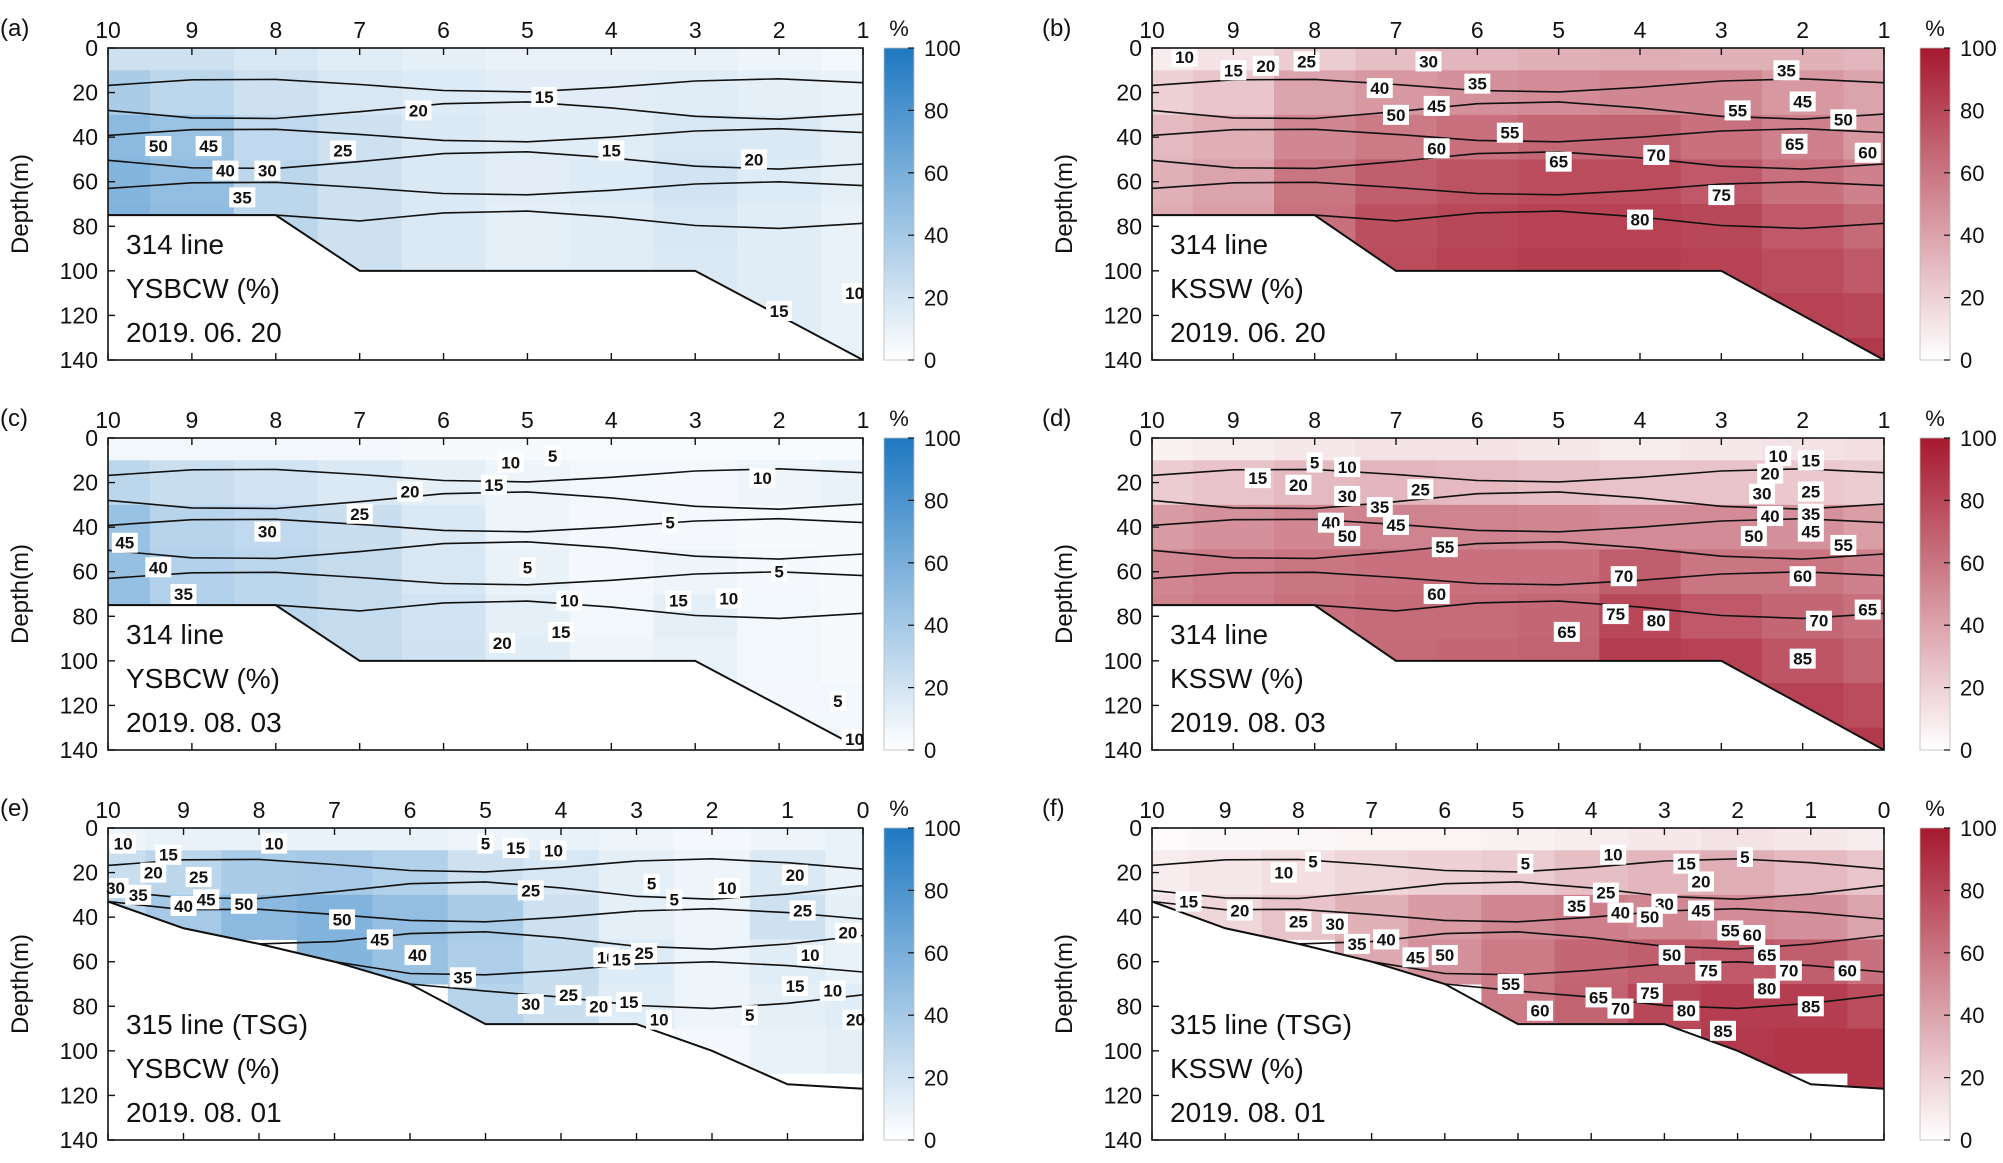  Describe the element at coordinates (191, 420) in the screenshot. I see `x-tick-label: 9` at that location.